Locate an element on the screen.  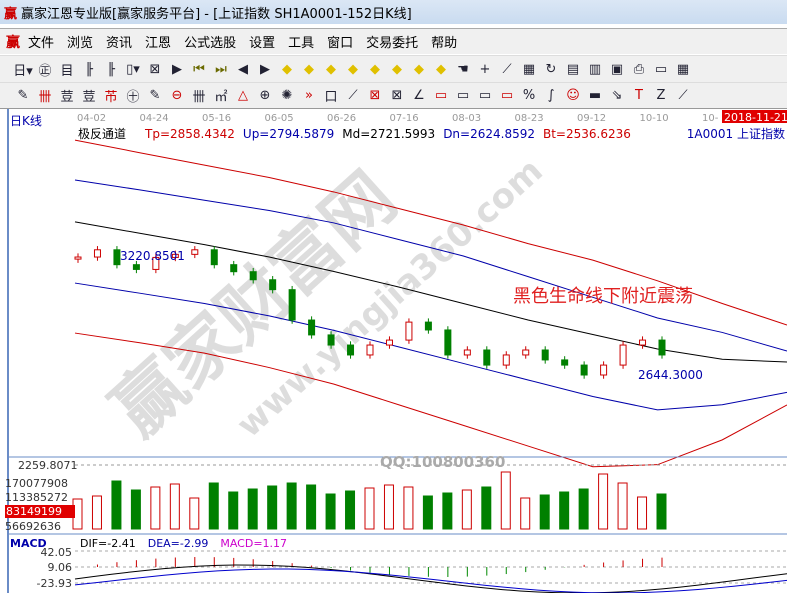
last-icon: ⏭ is located at coordinates (221, 69).